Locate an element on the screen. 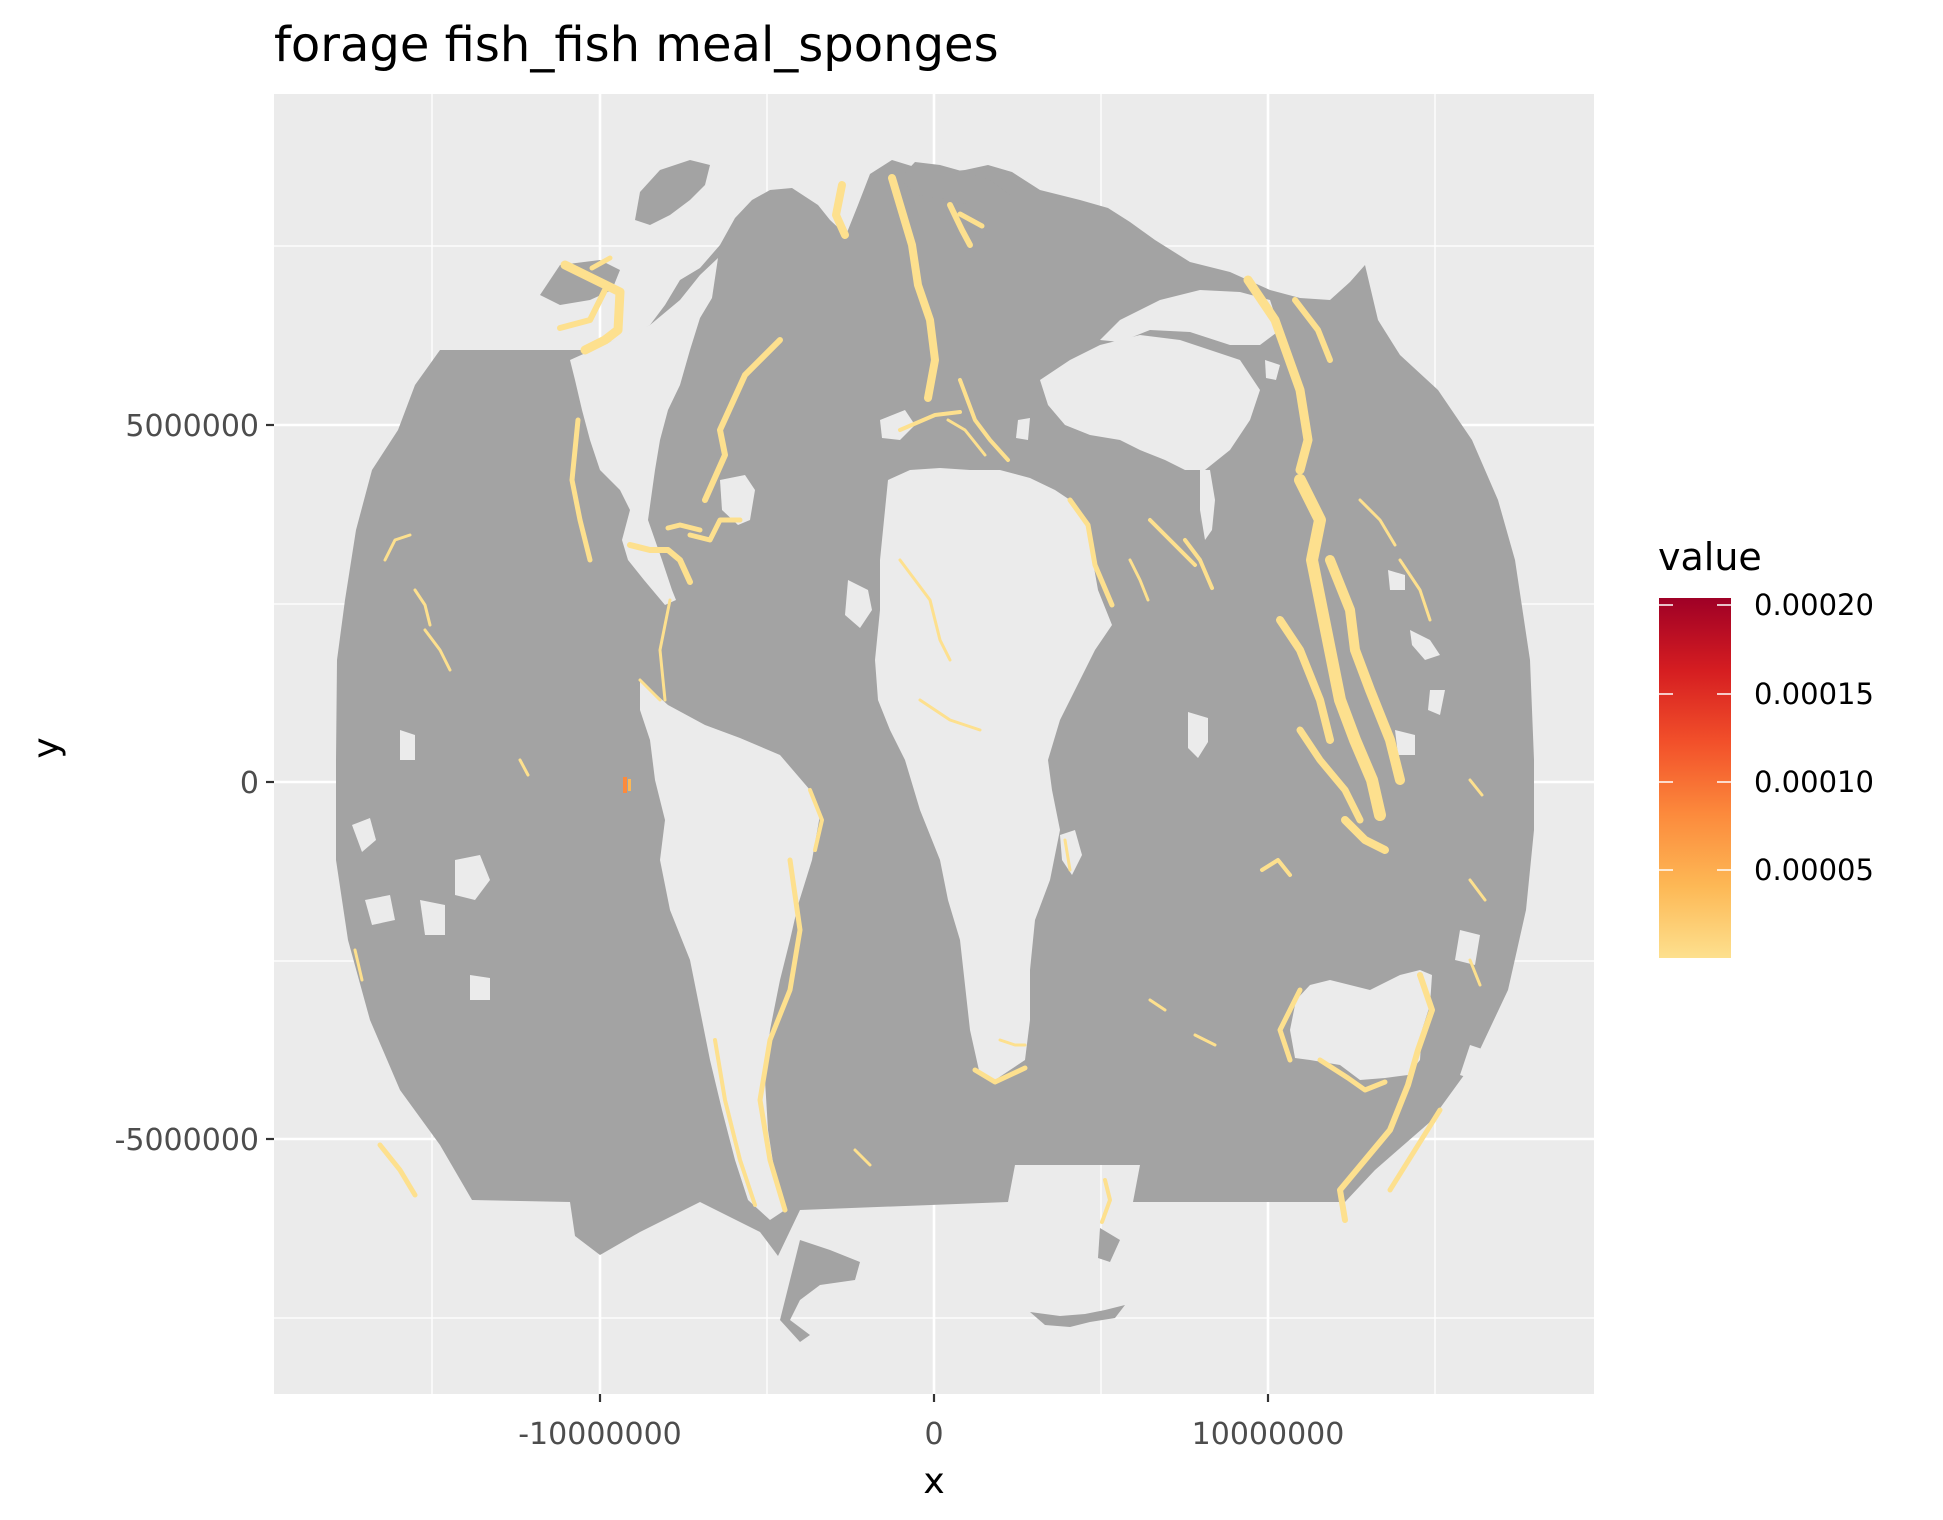  legend-label: 0.00010 is located at coordinates (1814, 782).